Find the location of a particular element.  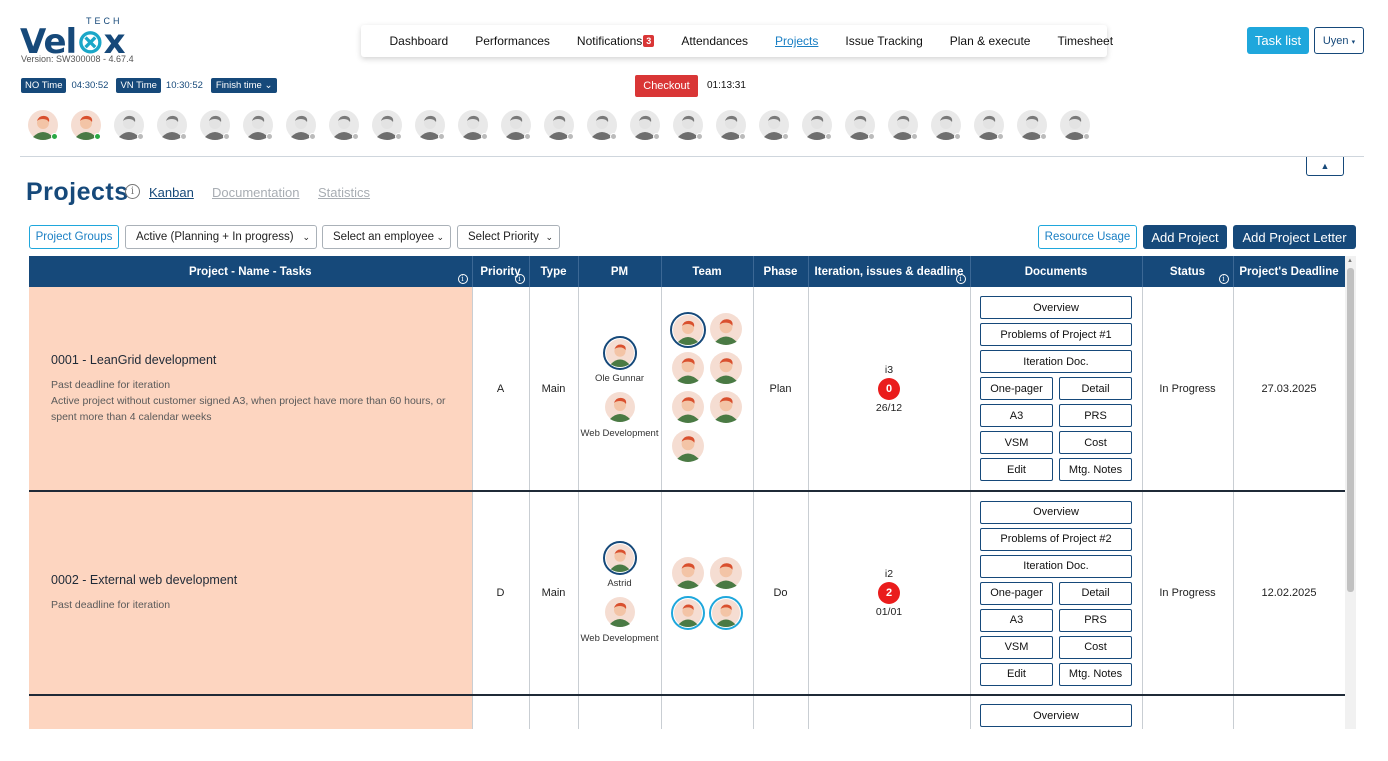

header-documents: Documents is located at coordinates (1056, 271).